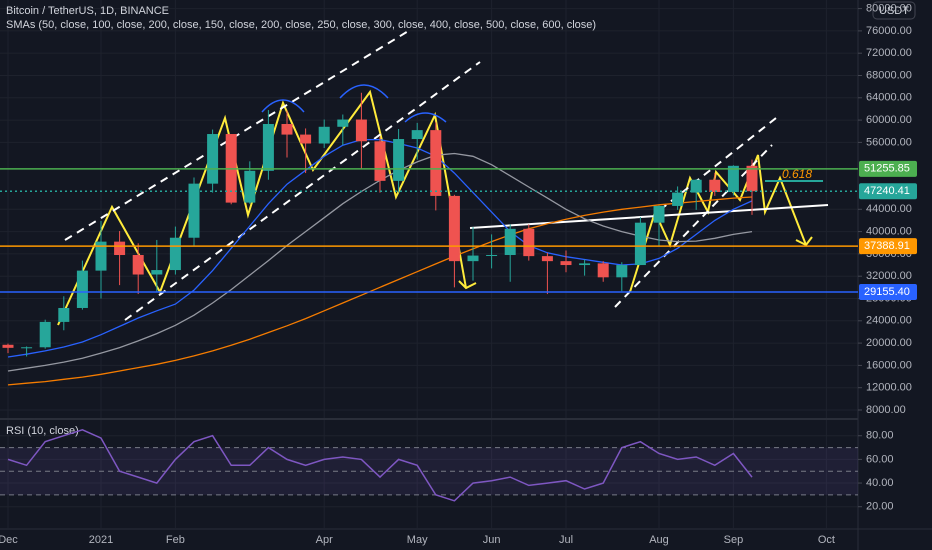  Describe the element at coordinates (889, 276) in the screenshot. I see `y-tick-label: 32000.00` at that location.